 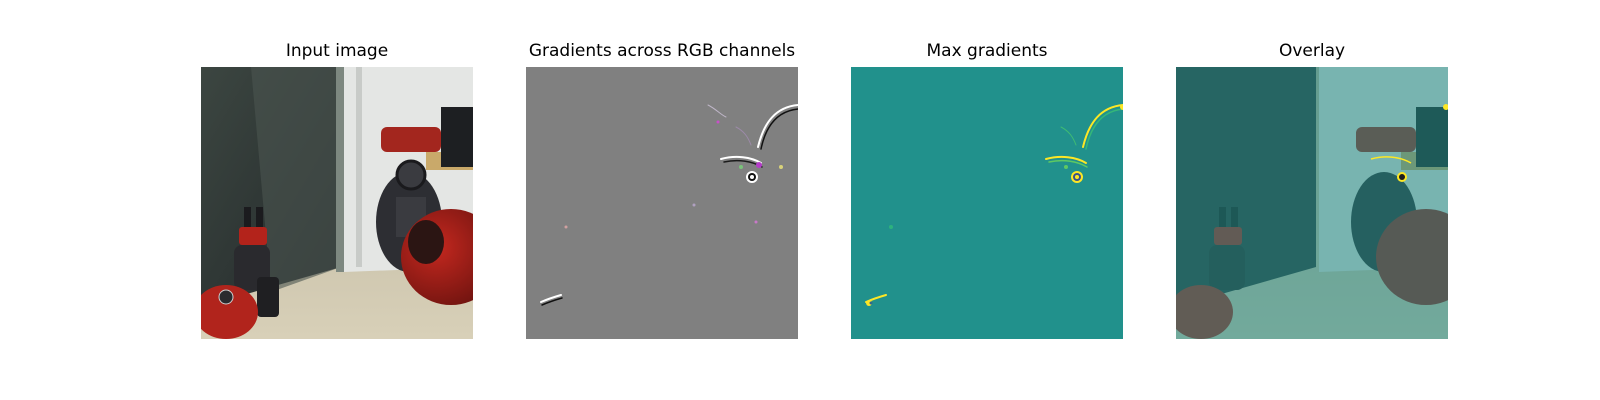 I want to click on panel-title-input: Input image, so click(x=337, y=51).